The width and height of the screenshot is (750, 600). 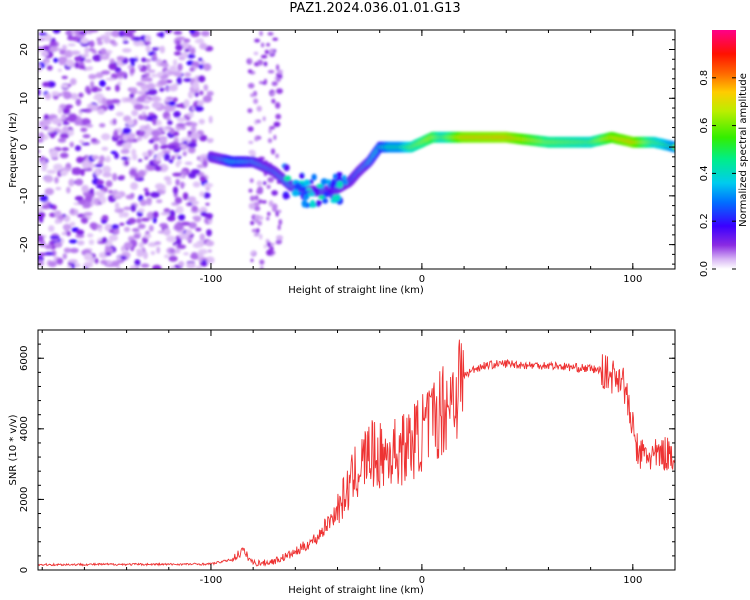 What do you see at coordinates (24, 147) in the screenshot?
I see `top-y-tick-label: 0` at bounding box center [24, 147].